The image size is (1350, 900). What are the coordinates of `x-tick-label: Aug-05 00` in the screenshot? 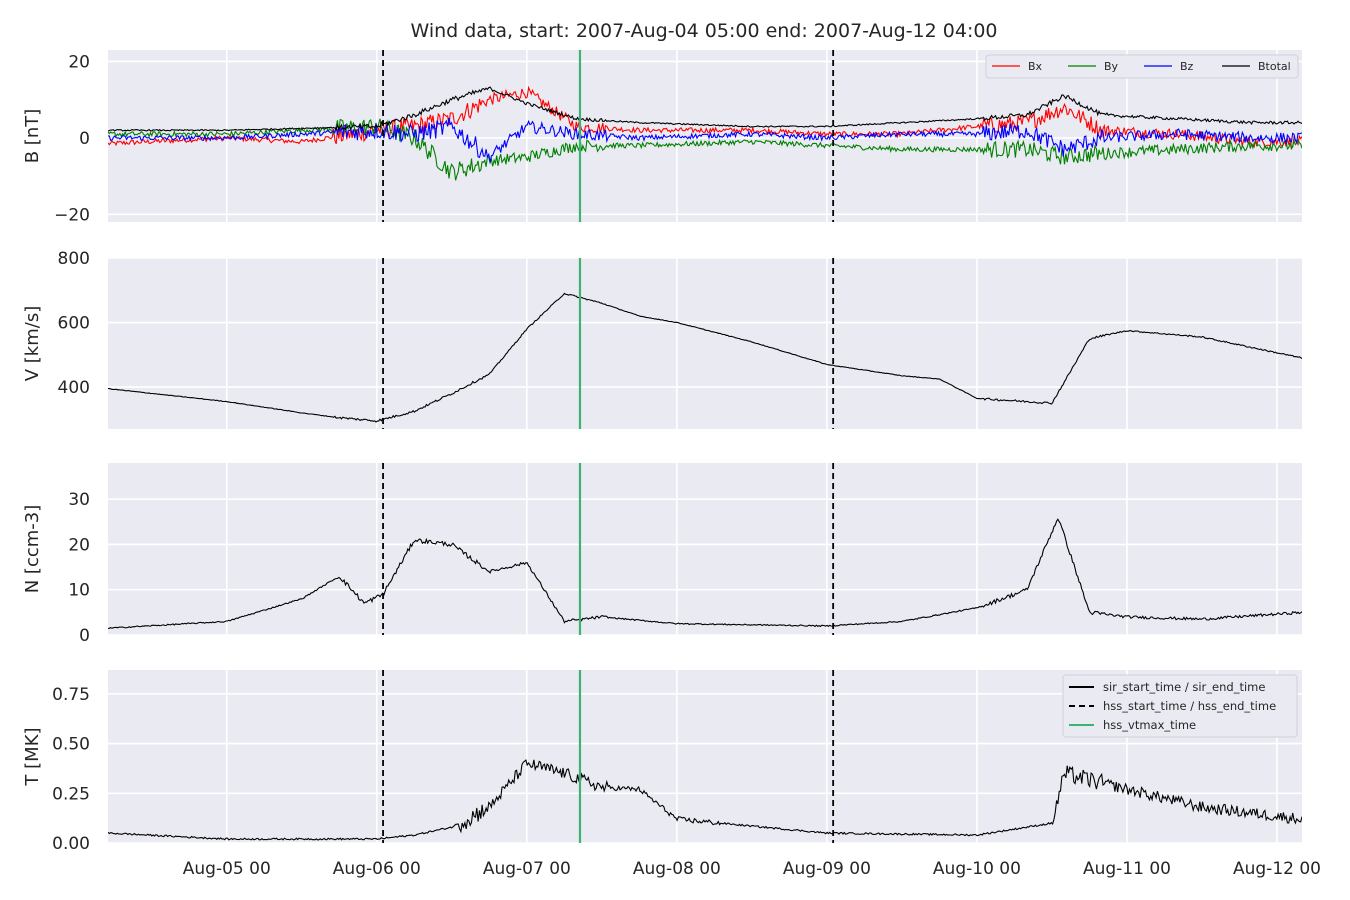 It's located at (227, 869).